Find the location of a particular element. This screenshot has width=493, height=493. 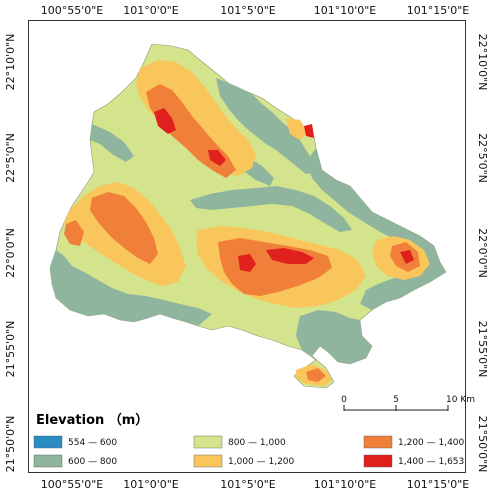

scale-bar: 0 5 10 Km is located at coordinates (408, 403).